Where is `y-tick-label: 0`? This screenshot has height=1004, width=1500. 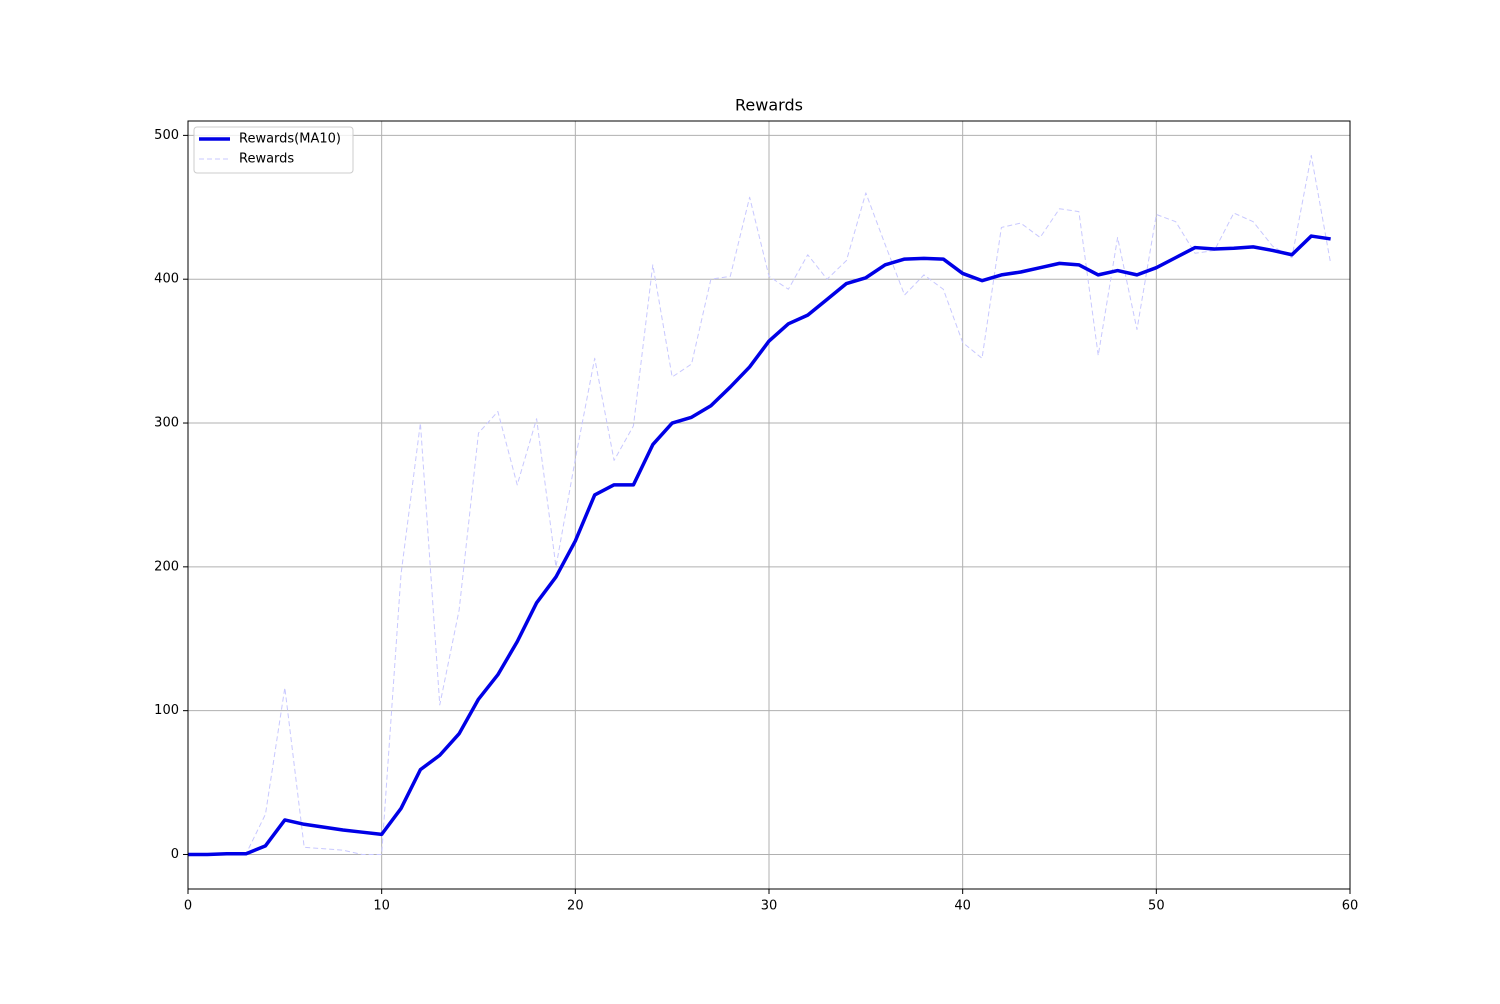
y-tick-label: 0 is located at coordinates (175, 854).